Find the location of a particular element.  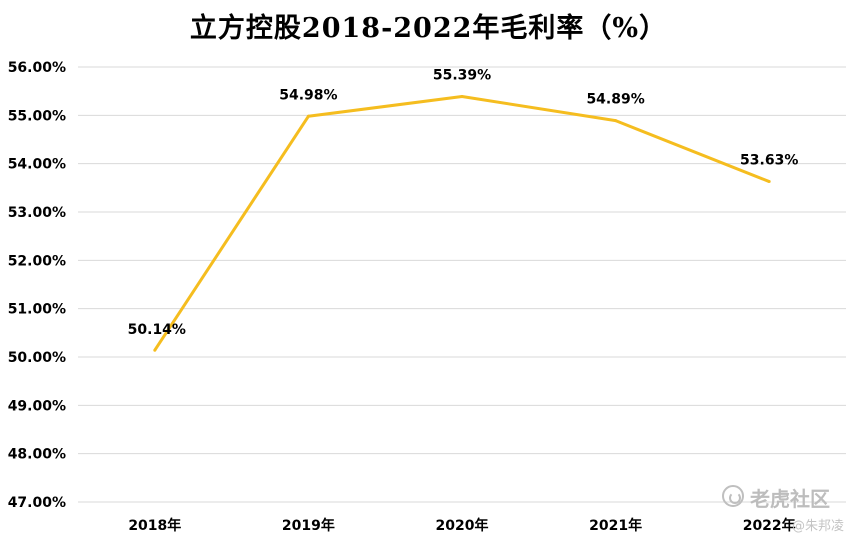

data-label: 54.98% is located at coordinates (308, 95).